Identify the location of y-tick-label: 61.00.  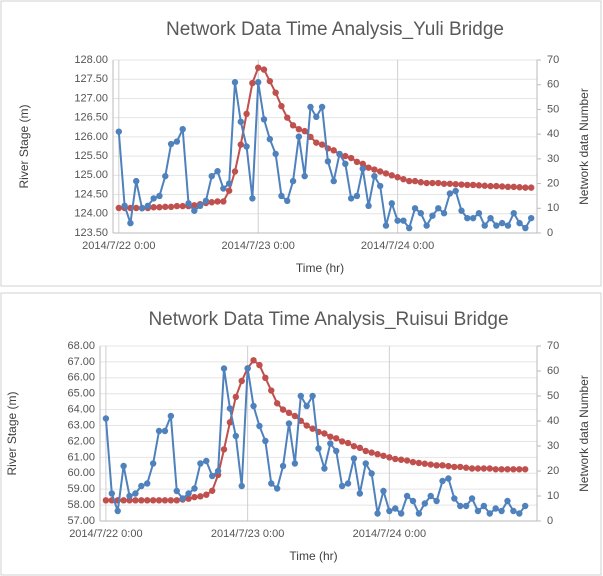
(81, 457).